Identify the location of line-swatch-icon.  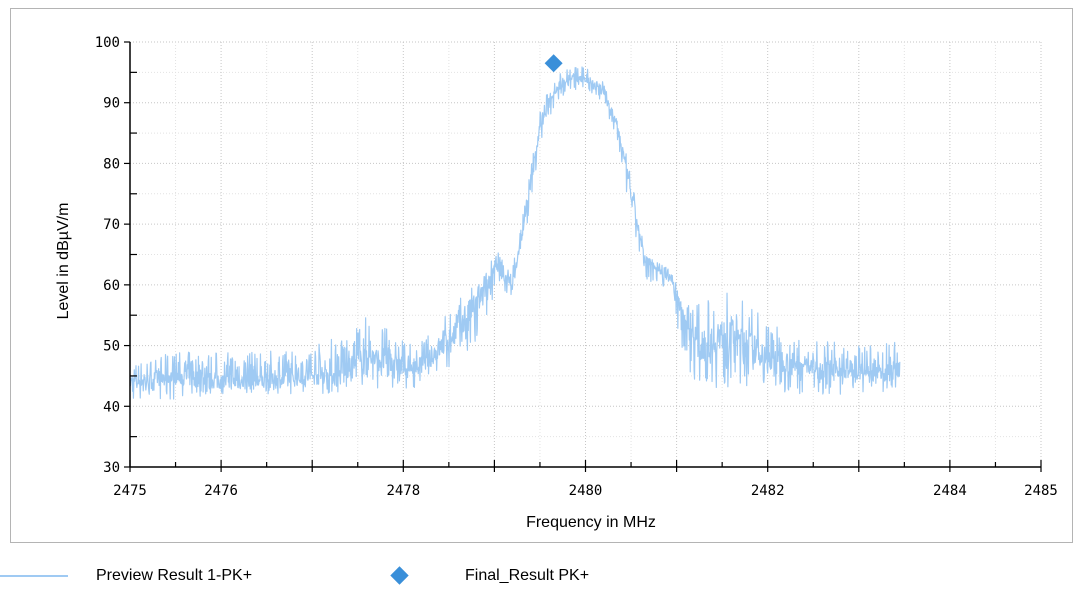
(34, 576).